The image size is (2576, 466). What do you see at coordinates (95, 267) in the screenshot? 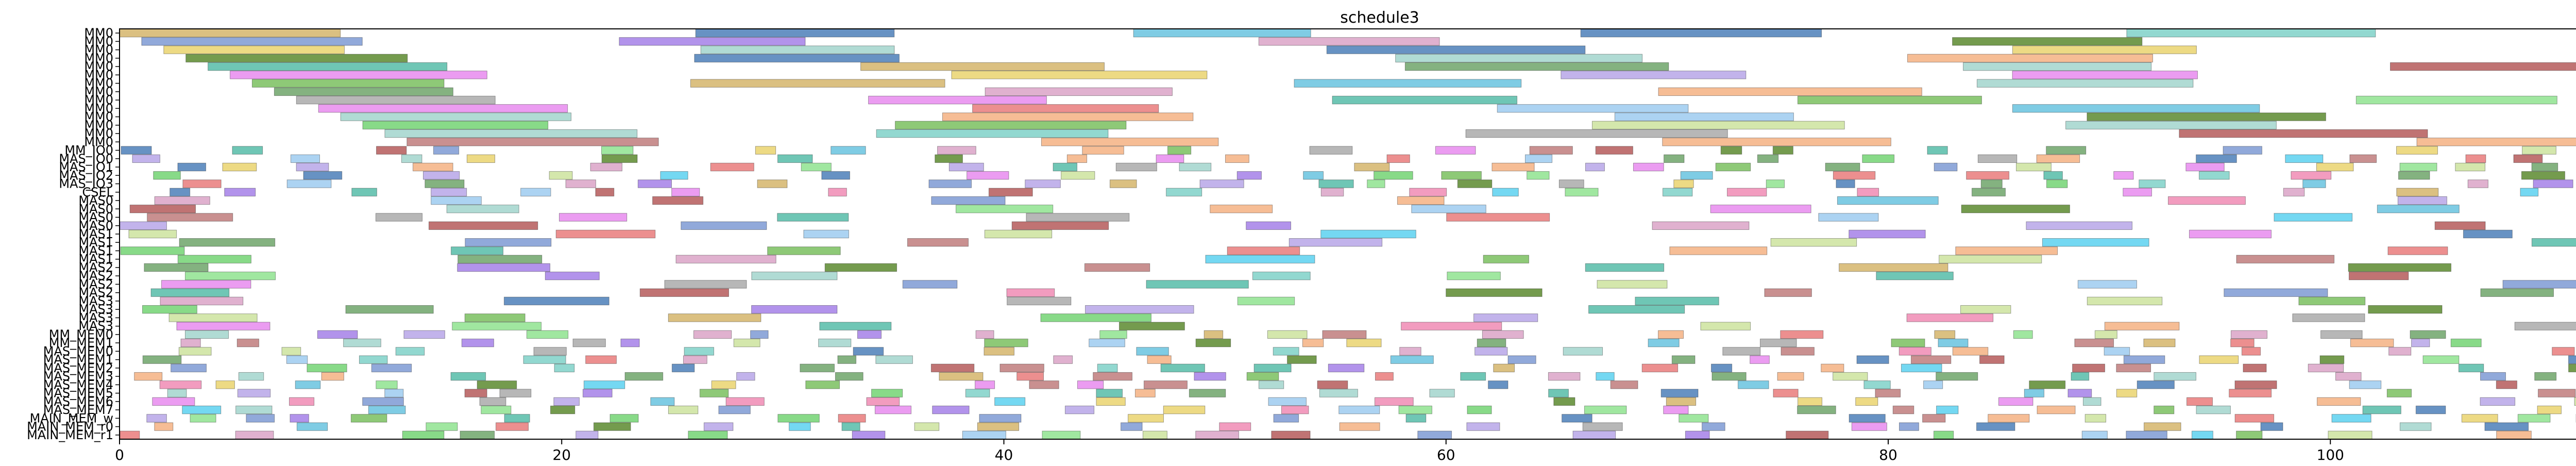
I see `y-tick-label: MAS2` at bounding box center [95, 267].